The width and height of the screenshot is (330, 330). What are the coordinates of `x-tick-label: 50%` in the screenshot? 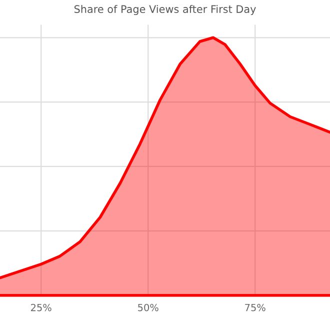 It's located at (148, 308).